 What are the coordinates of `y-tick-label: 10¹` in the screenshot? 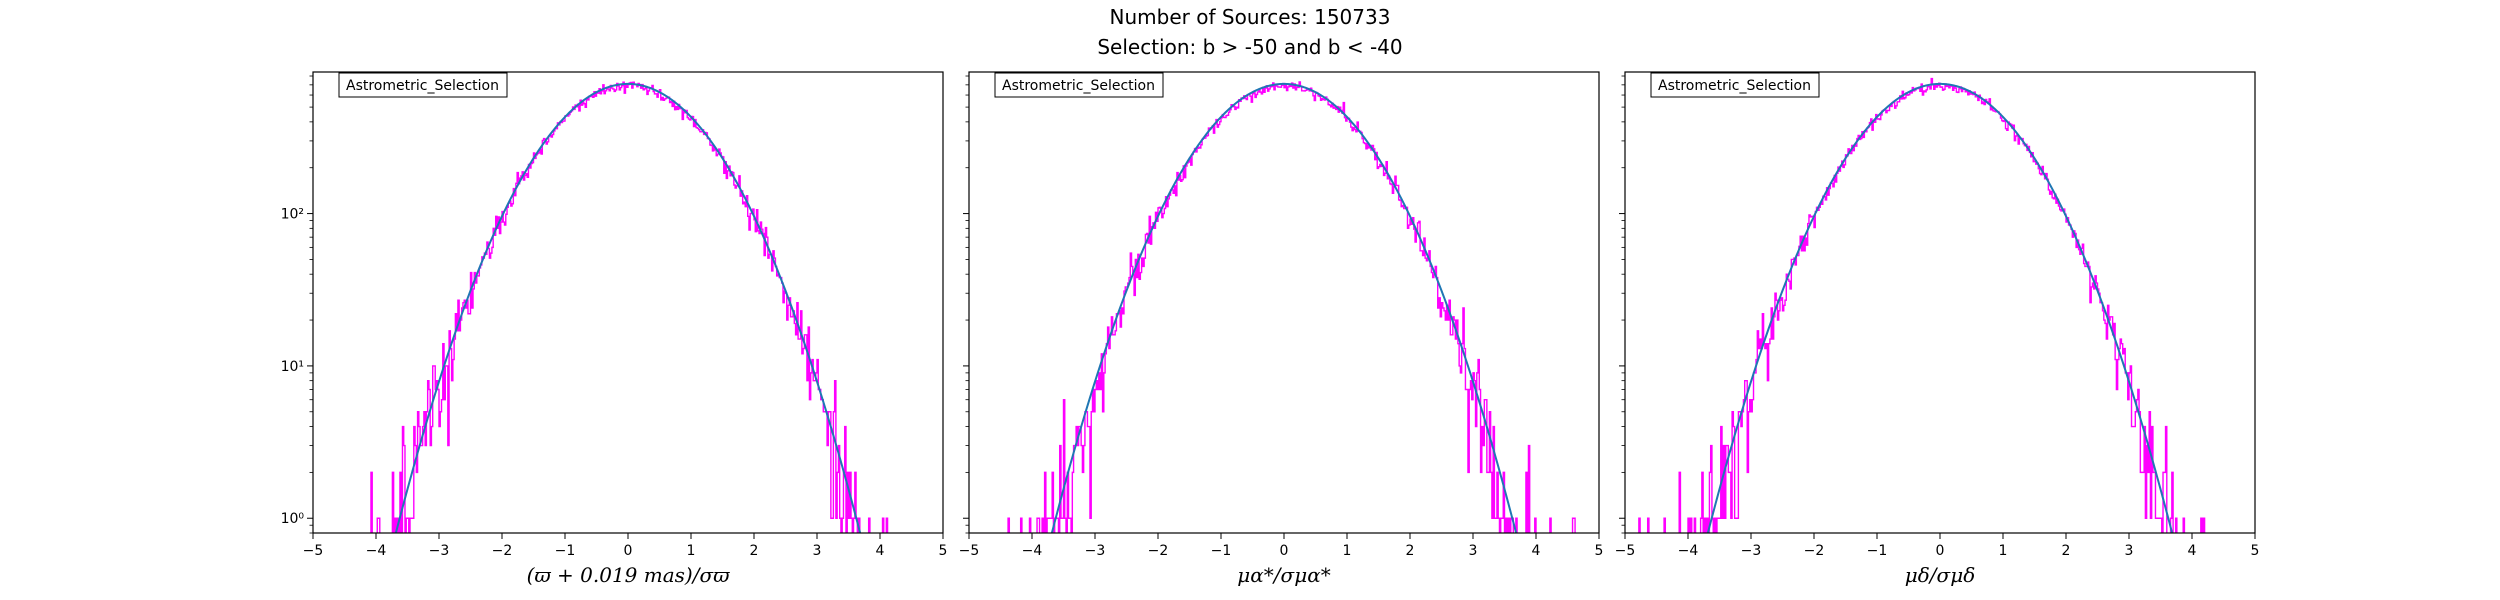 It's located at (292, 367).